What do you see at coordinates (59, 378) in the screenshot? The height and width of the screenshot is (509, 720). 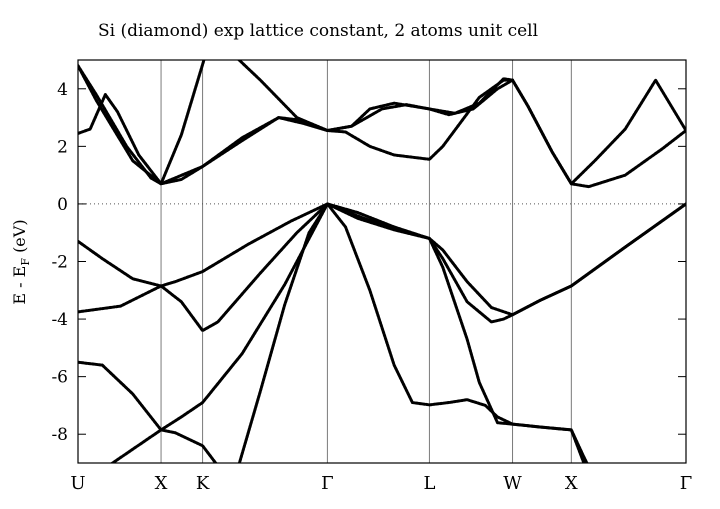 I see `y-tick-label: -6` at bounding box center [59, 378].